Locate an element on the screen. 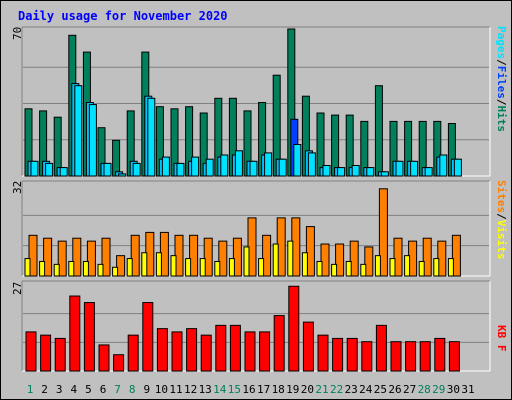 The image size is (512, 400). x-tick-label: 27 is located at coordinates (409, 389).